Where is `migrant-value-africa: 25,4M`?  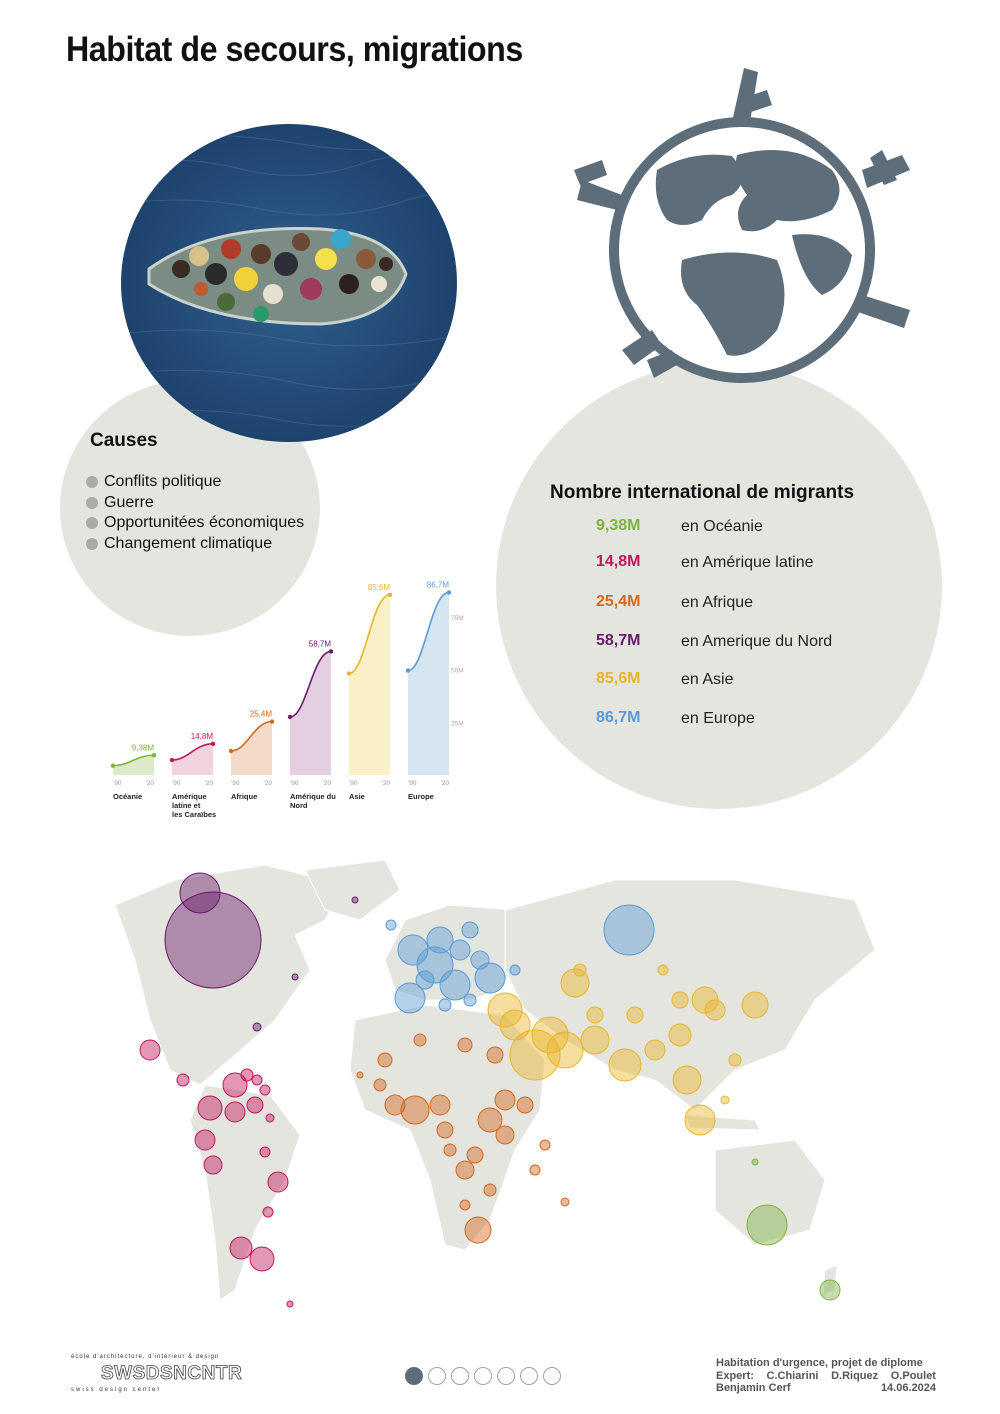 migrant-value-africa: 25,4M is located at coordinates (618, 601).